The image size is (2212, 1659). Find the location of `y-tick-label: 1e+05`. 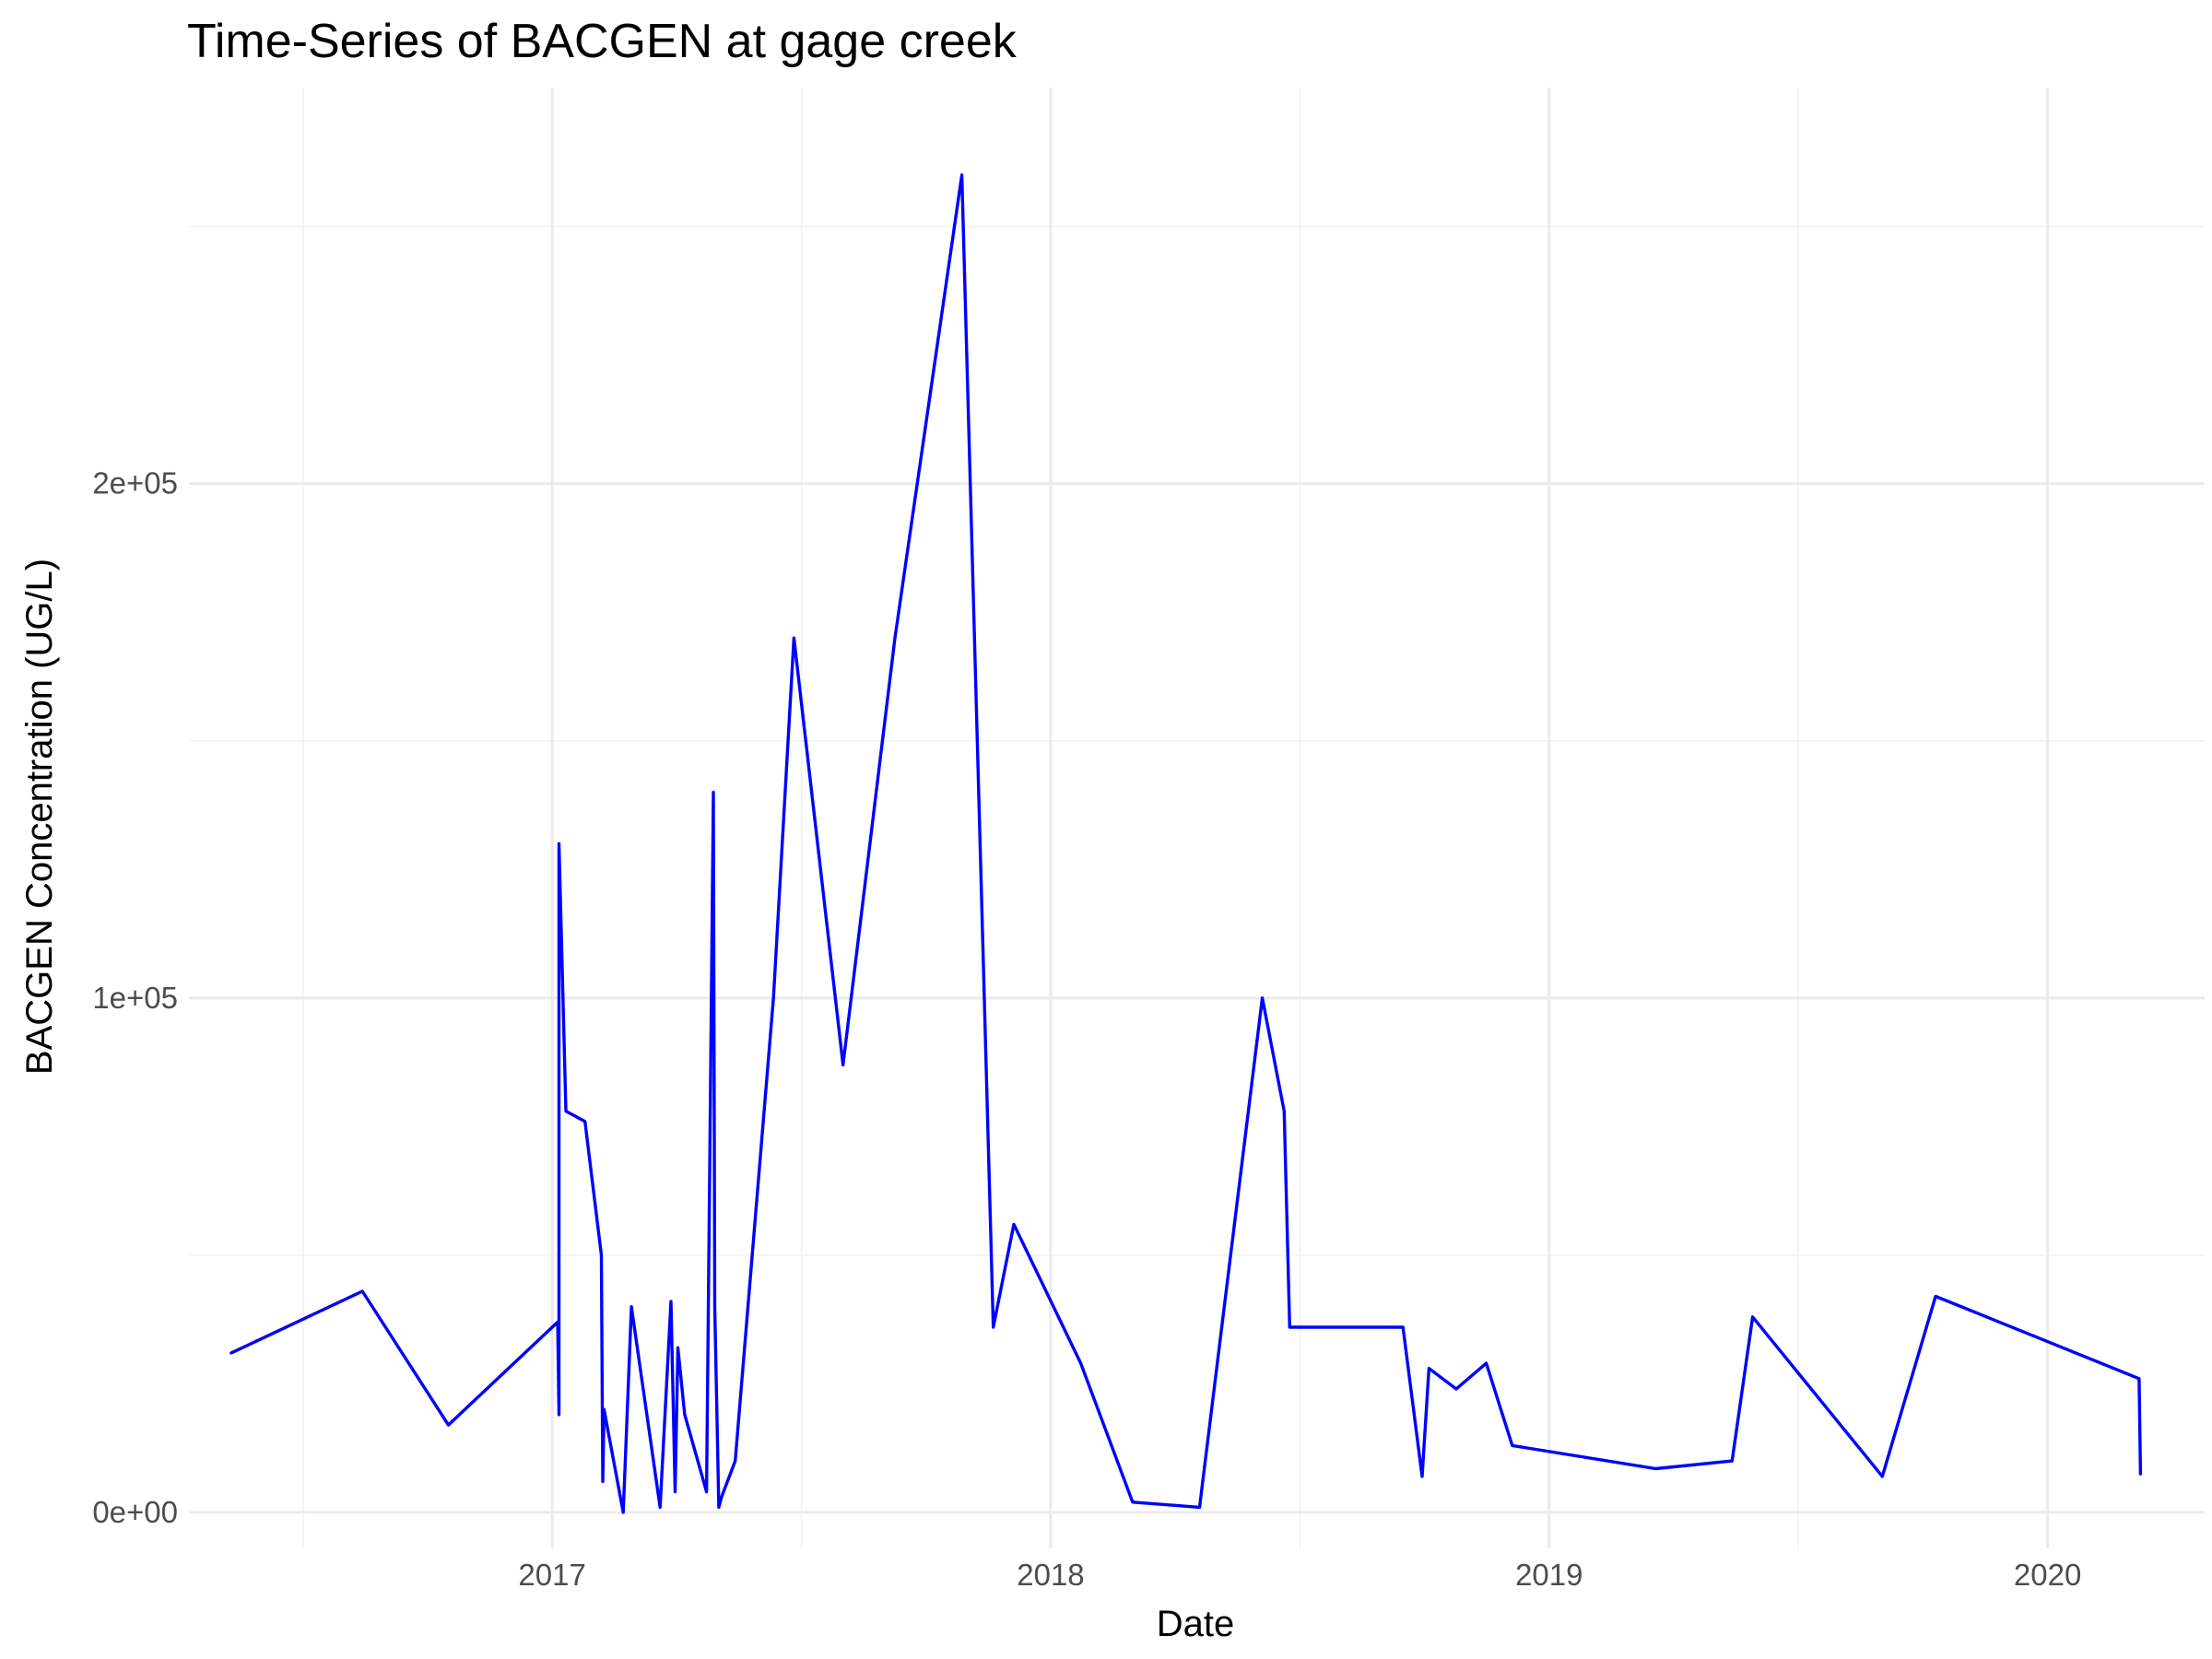

y-tick-label: 1e+05 is located at coordinates (135, 998).